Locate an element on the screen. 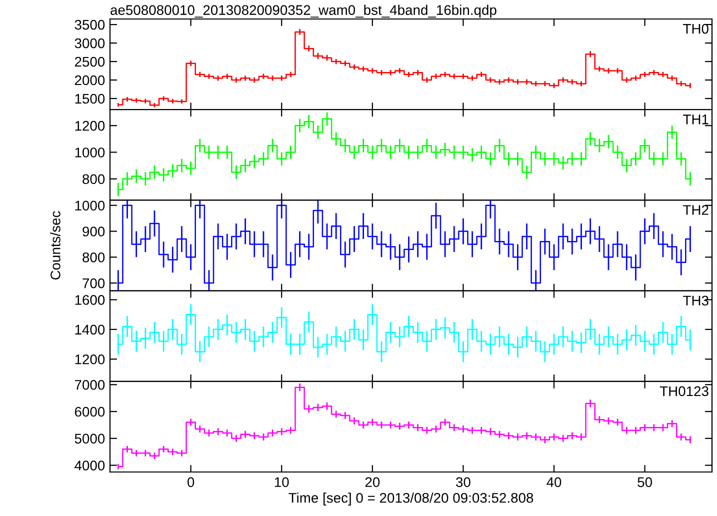 Image resolution: width=717 pixels, height=516 pixels. x-tick-label: 50 is located at coordinates (645, 482).